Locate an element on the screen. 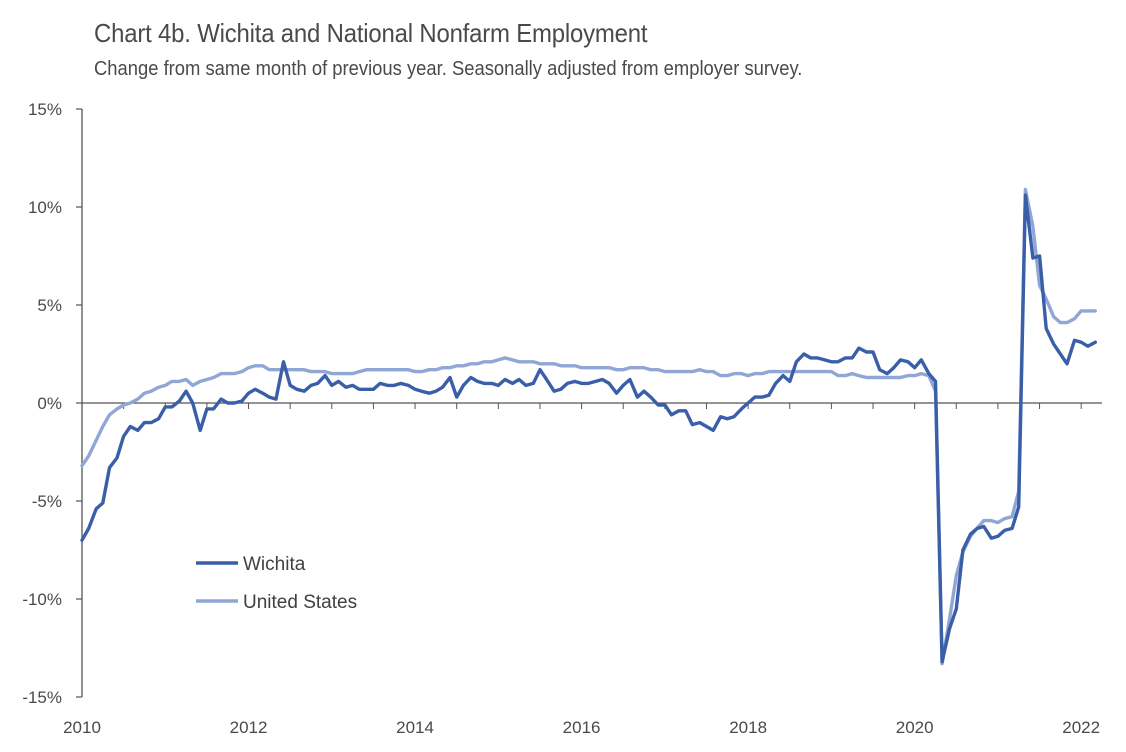 Image resolution: width=1126 pixels, height=752 pixels. x-tick-label: 2014 is located at coordinates (415, 727).